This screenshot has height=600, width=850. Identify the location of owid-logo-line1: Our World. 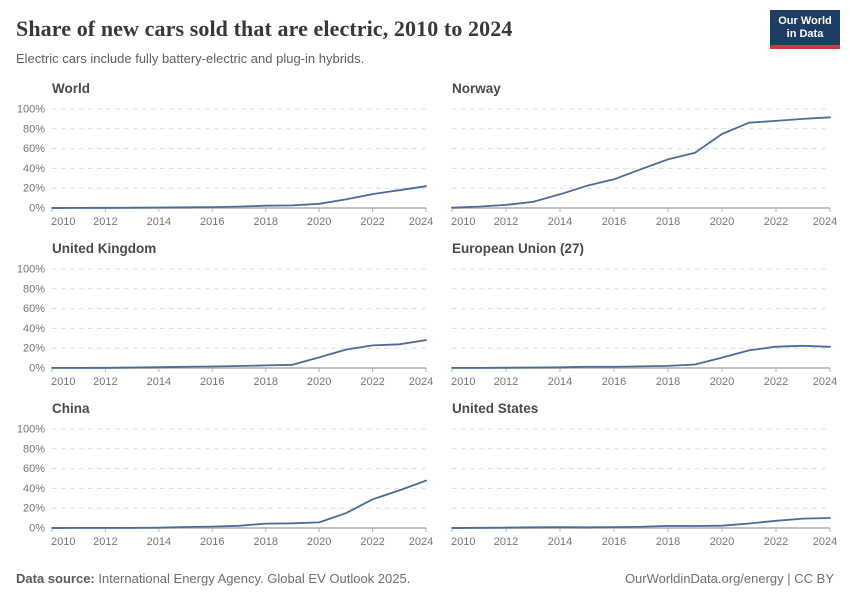
(805, 21).